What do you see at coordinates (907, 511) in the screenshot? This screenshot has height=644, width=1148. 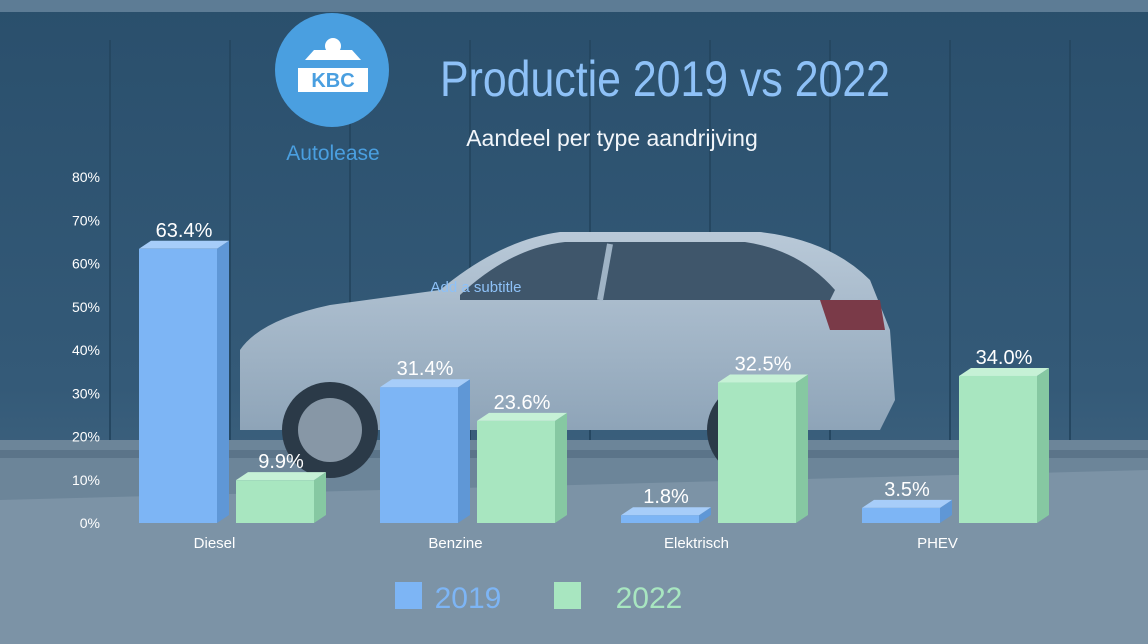 I see `bar-2019-phev` at bounding box center [907, 511].